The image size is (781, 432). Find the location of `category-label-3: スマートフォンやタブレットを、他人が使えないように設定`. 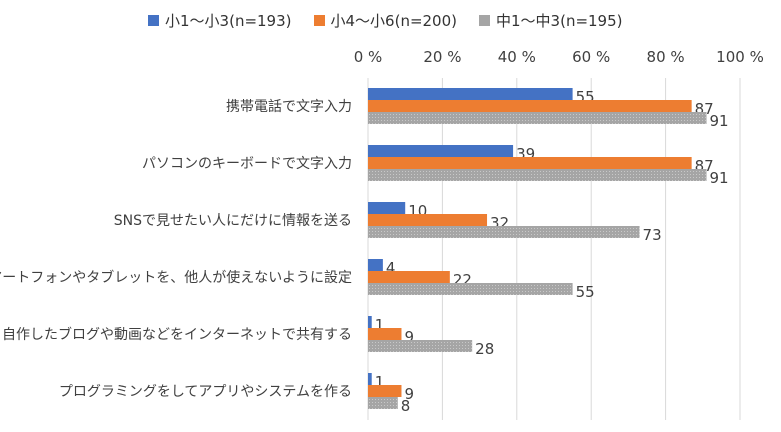

category-label-3: スマートフォンやタブレットを、他人が使えないように設定 is located at coordinates (176, 277).